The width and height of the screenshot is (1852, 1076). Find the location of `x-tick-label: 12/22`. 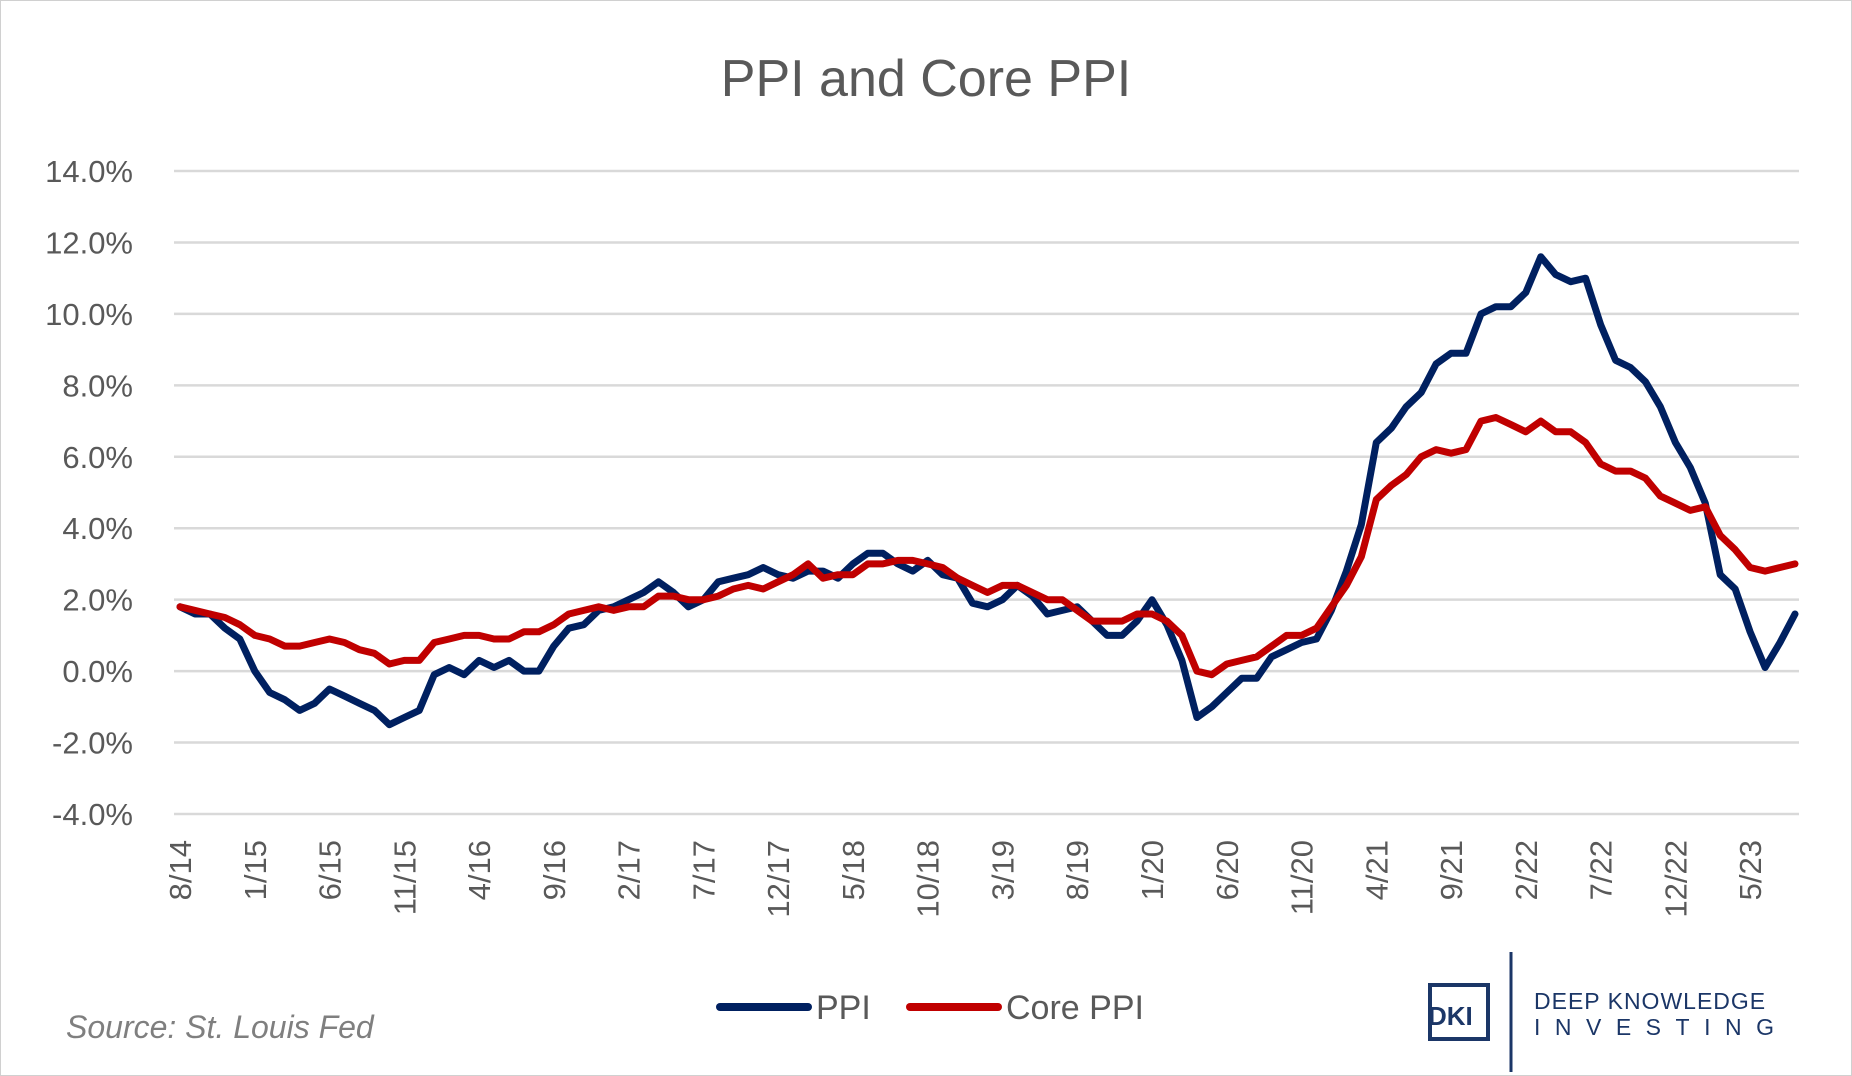

x-tick-label: 12/22 is located at coordinates (1675, 879).